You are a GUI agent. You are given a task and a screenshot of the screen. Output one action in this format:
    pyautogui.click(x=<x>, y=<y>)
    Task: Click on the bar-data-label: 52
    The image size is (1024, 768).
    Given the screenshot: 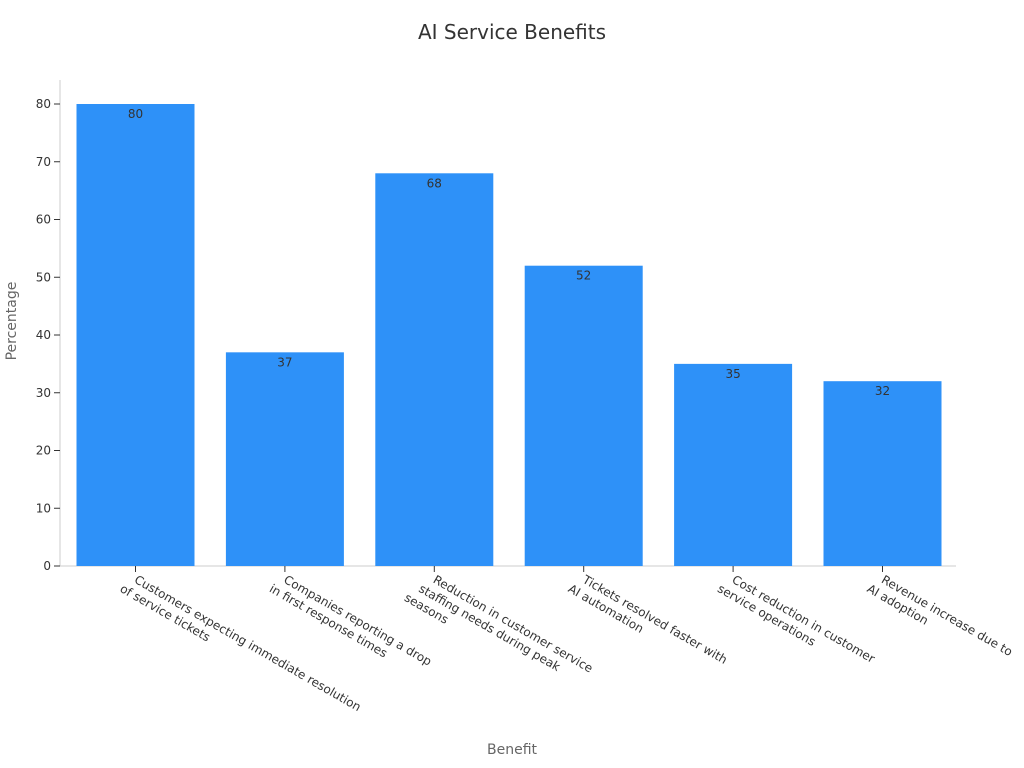 What is the action you would take?
    pyautogui.click(x=583, y=276)
    